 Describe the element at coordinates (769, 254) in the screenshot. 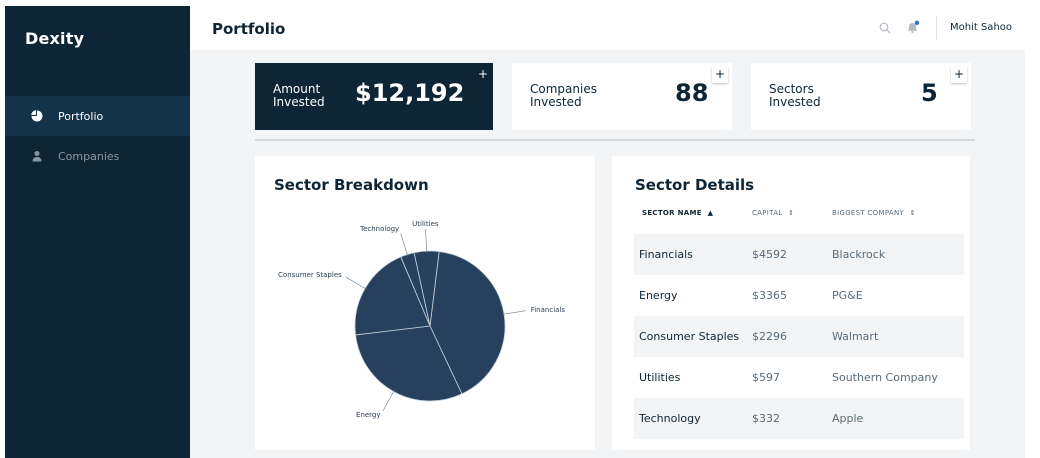

I see `cell-capital: $4592` at that location.